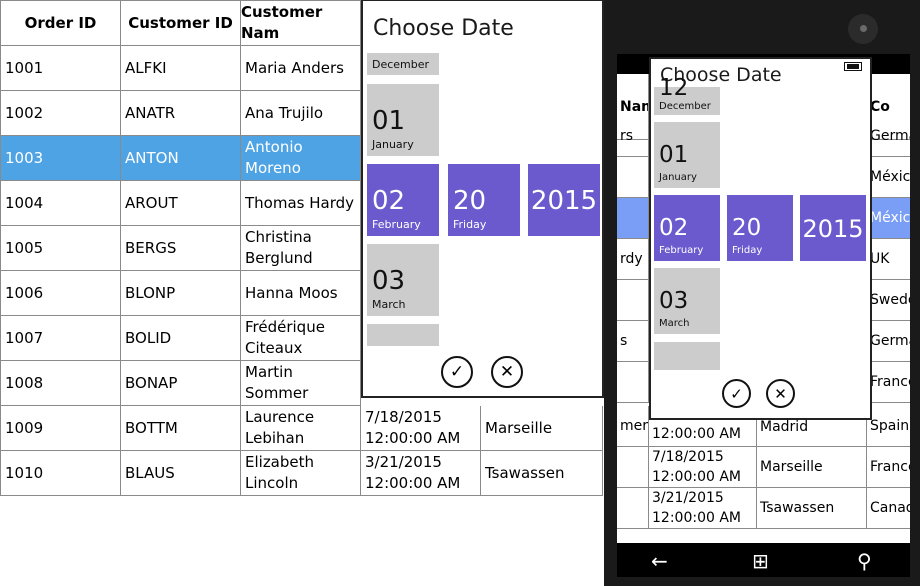 This screenshot has width=920, height=586. Describe the element at coordinates (60, 113) in the screenshot. I see `cell-order-id: 1002` at that location.